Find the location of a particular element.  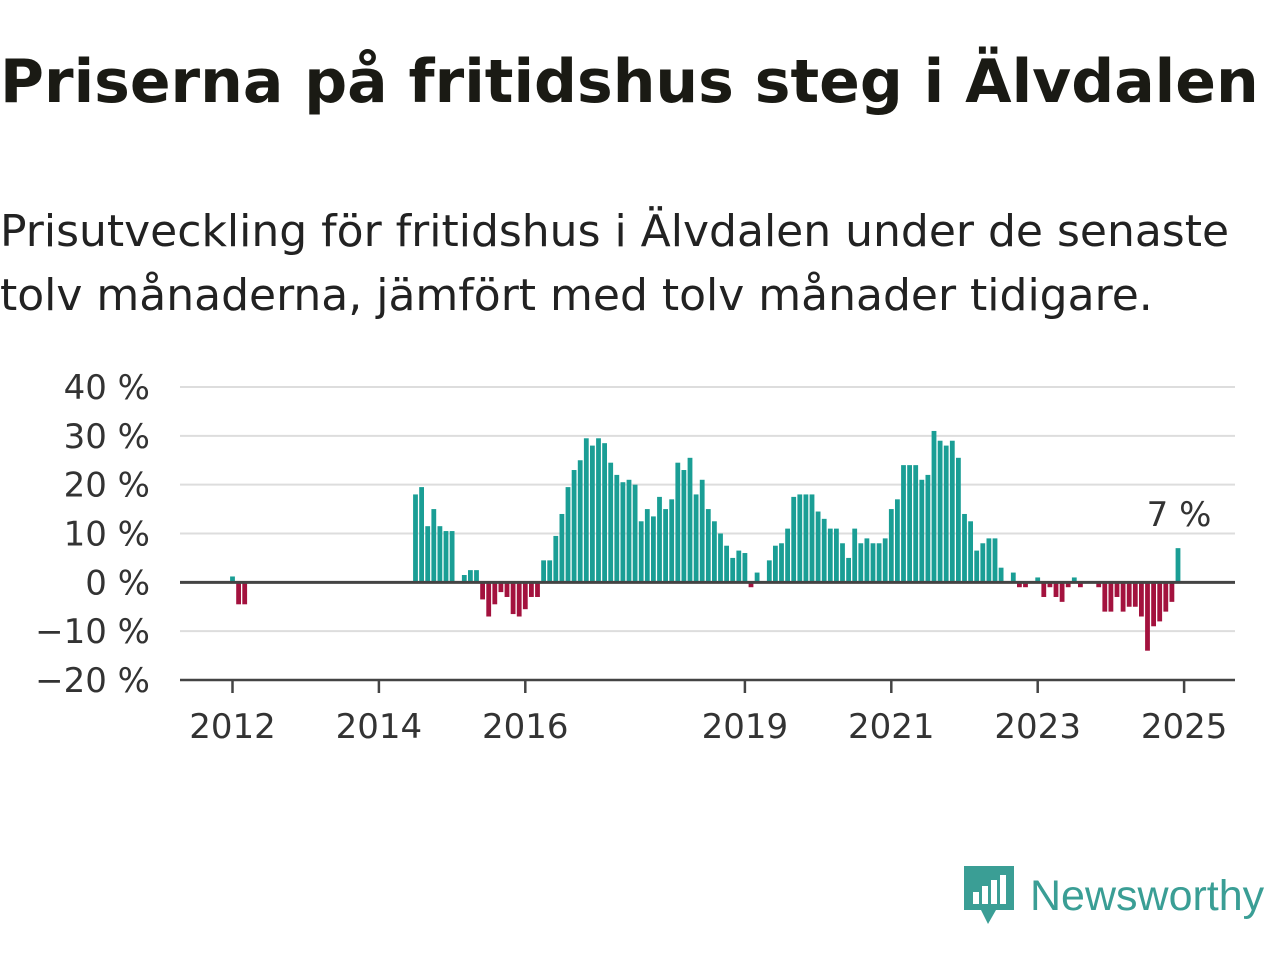

x-axis-ticks: 2012 2014 2016 2019 2021 2023 2025 is located at coordinates (708, 713).